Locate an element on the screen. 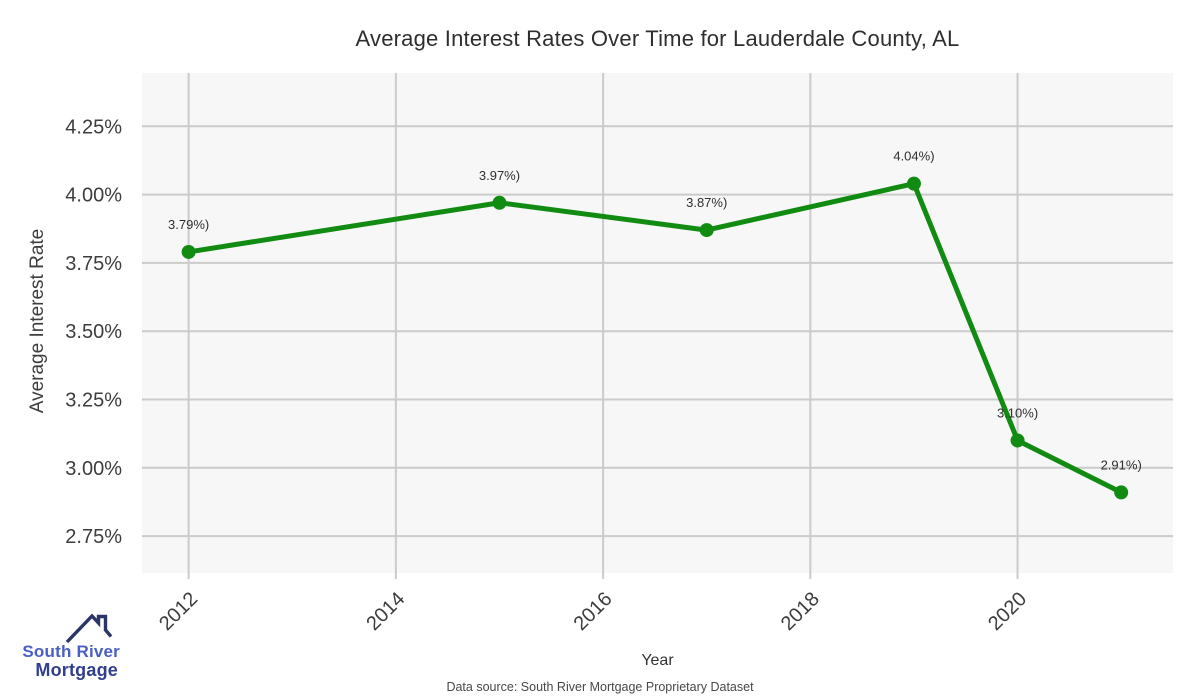  x-tick-label: 2020 is located at coordinates (1007, 611).